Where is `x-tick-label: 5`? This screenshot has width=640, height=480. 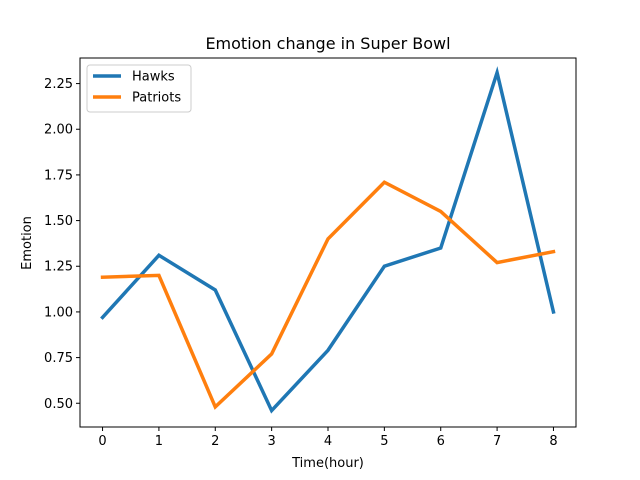
x-tick-label: 5 is located at coordinates (384, 441).